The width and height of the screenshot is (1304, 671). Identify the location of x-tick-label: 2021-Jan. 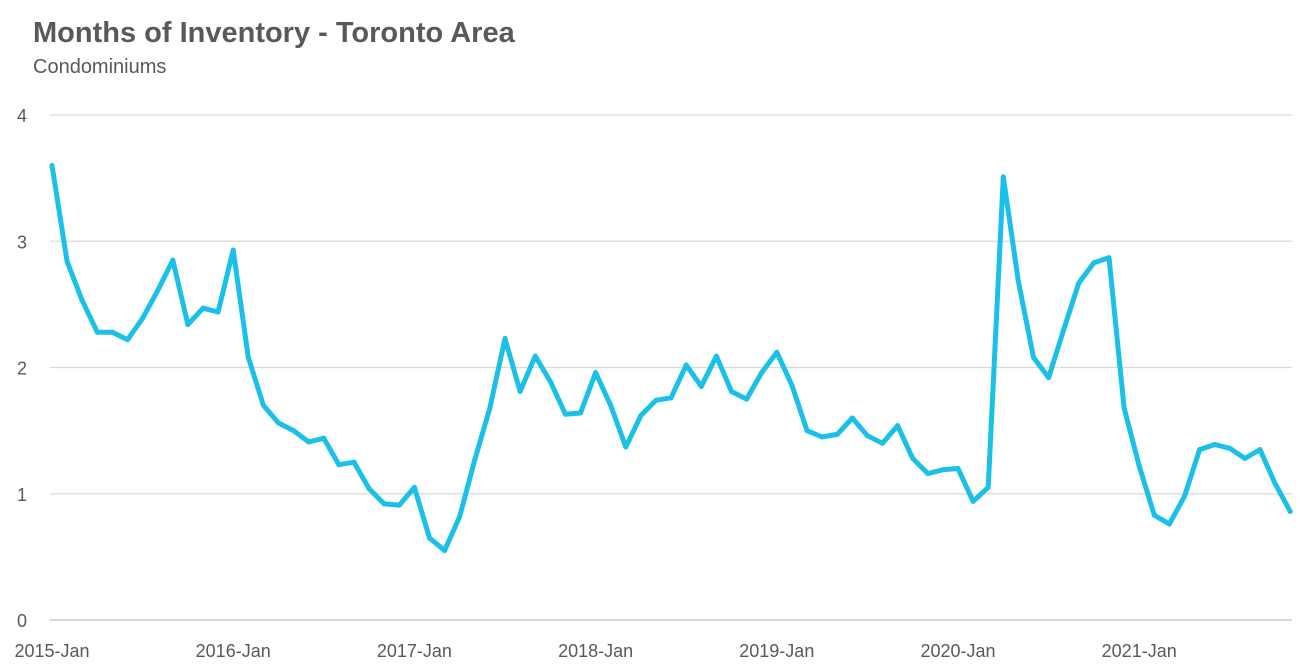
(1139, 651).